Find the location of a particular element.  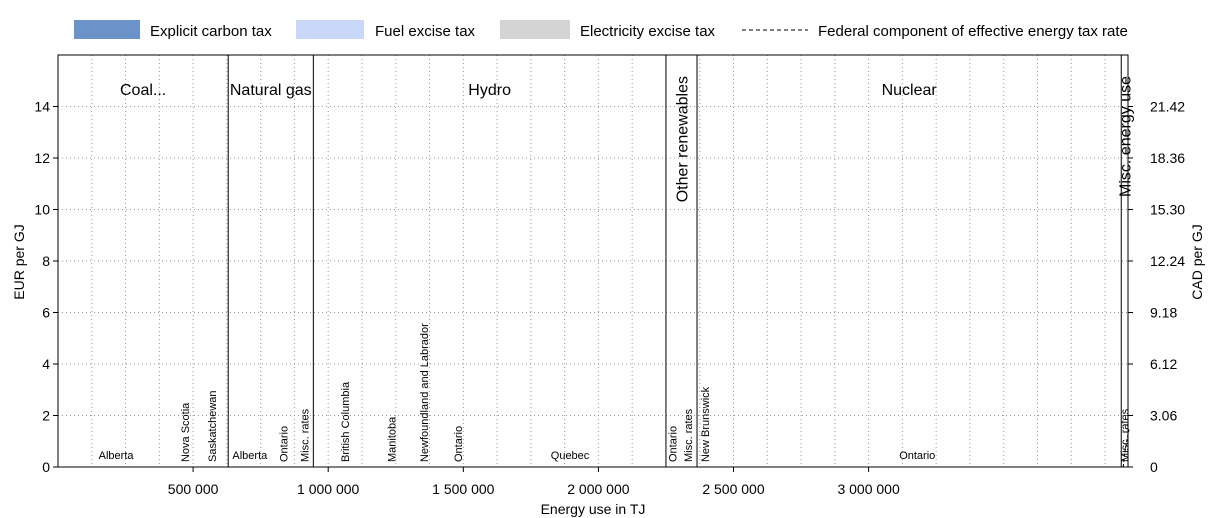

y-tick-label-right: 21.42 is located at coordinates (1167, 107).